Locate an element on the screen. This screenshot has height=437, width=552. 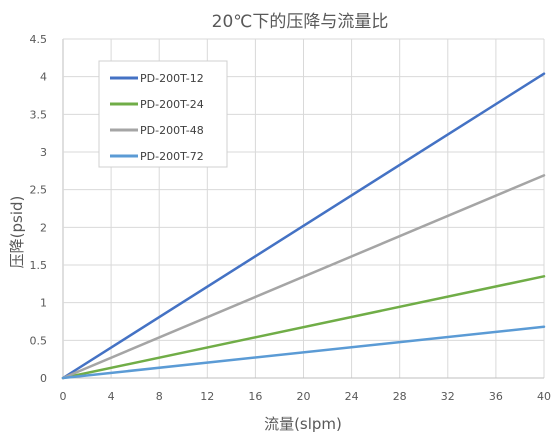
x-tick-label: 36 is located at coordinates (496, 396).